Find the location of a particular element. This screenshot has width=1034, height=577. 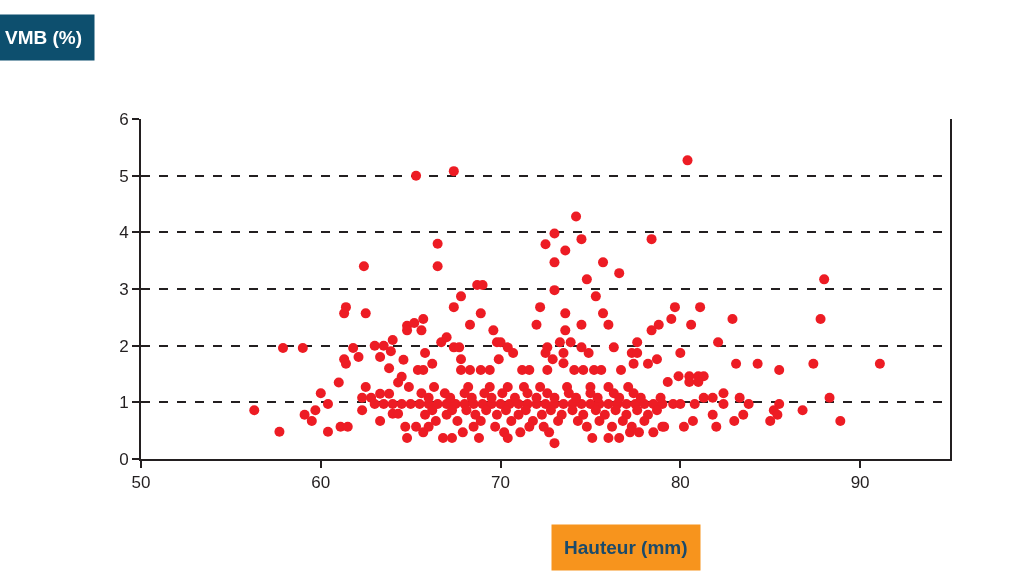

x-tick-label: 80 is located at coordinates (680, 483).